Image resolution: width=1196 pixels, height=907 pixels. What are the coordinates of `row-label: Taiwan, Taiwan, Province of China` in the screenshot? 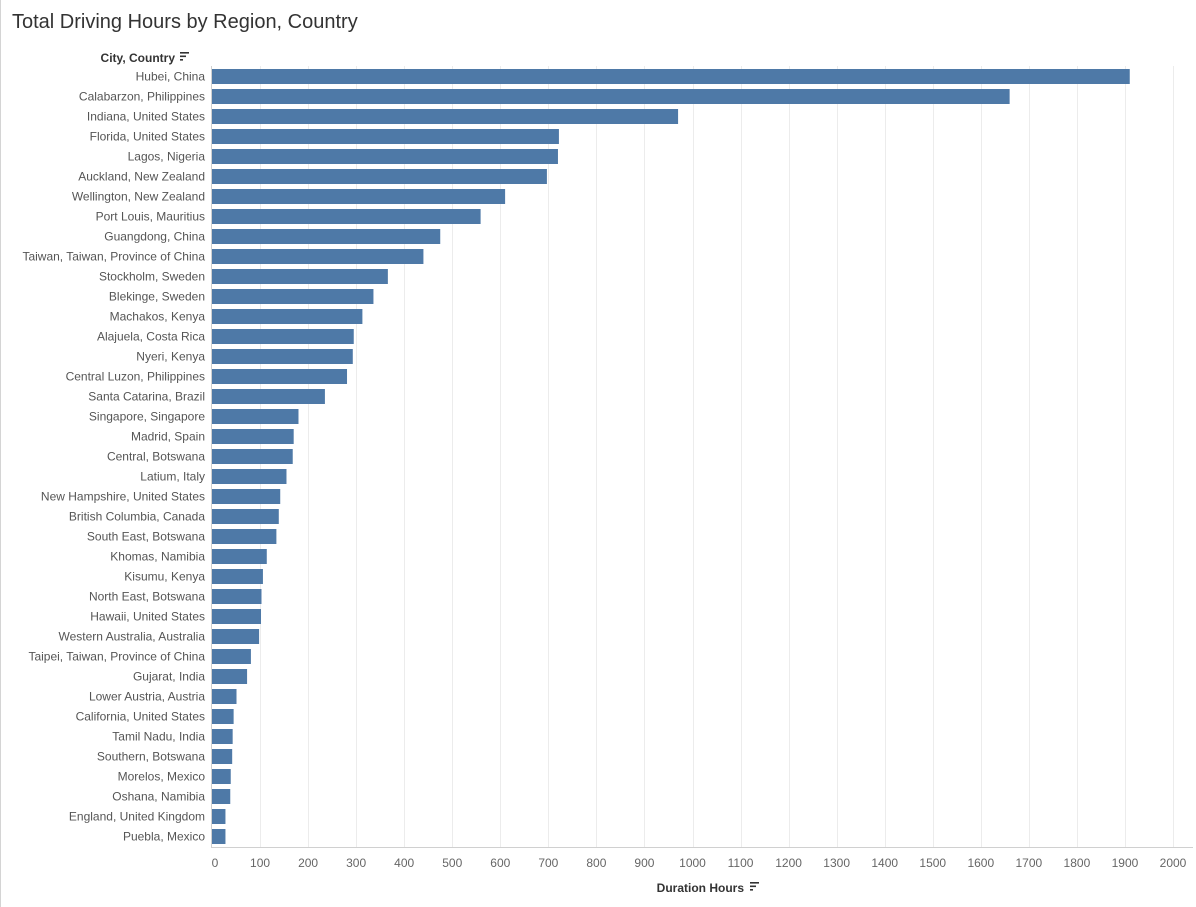 It's located at (113, 257).